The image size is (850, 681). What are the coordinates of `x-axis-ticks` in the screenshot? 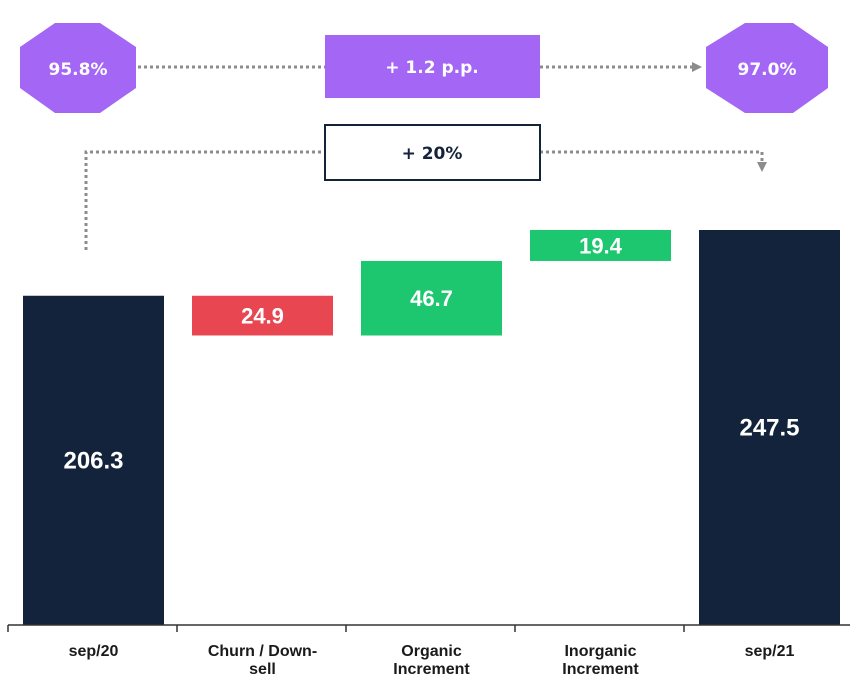 It's located at (346, 628).